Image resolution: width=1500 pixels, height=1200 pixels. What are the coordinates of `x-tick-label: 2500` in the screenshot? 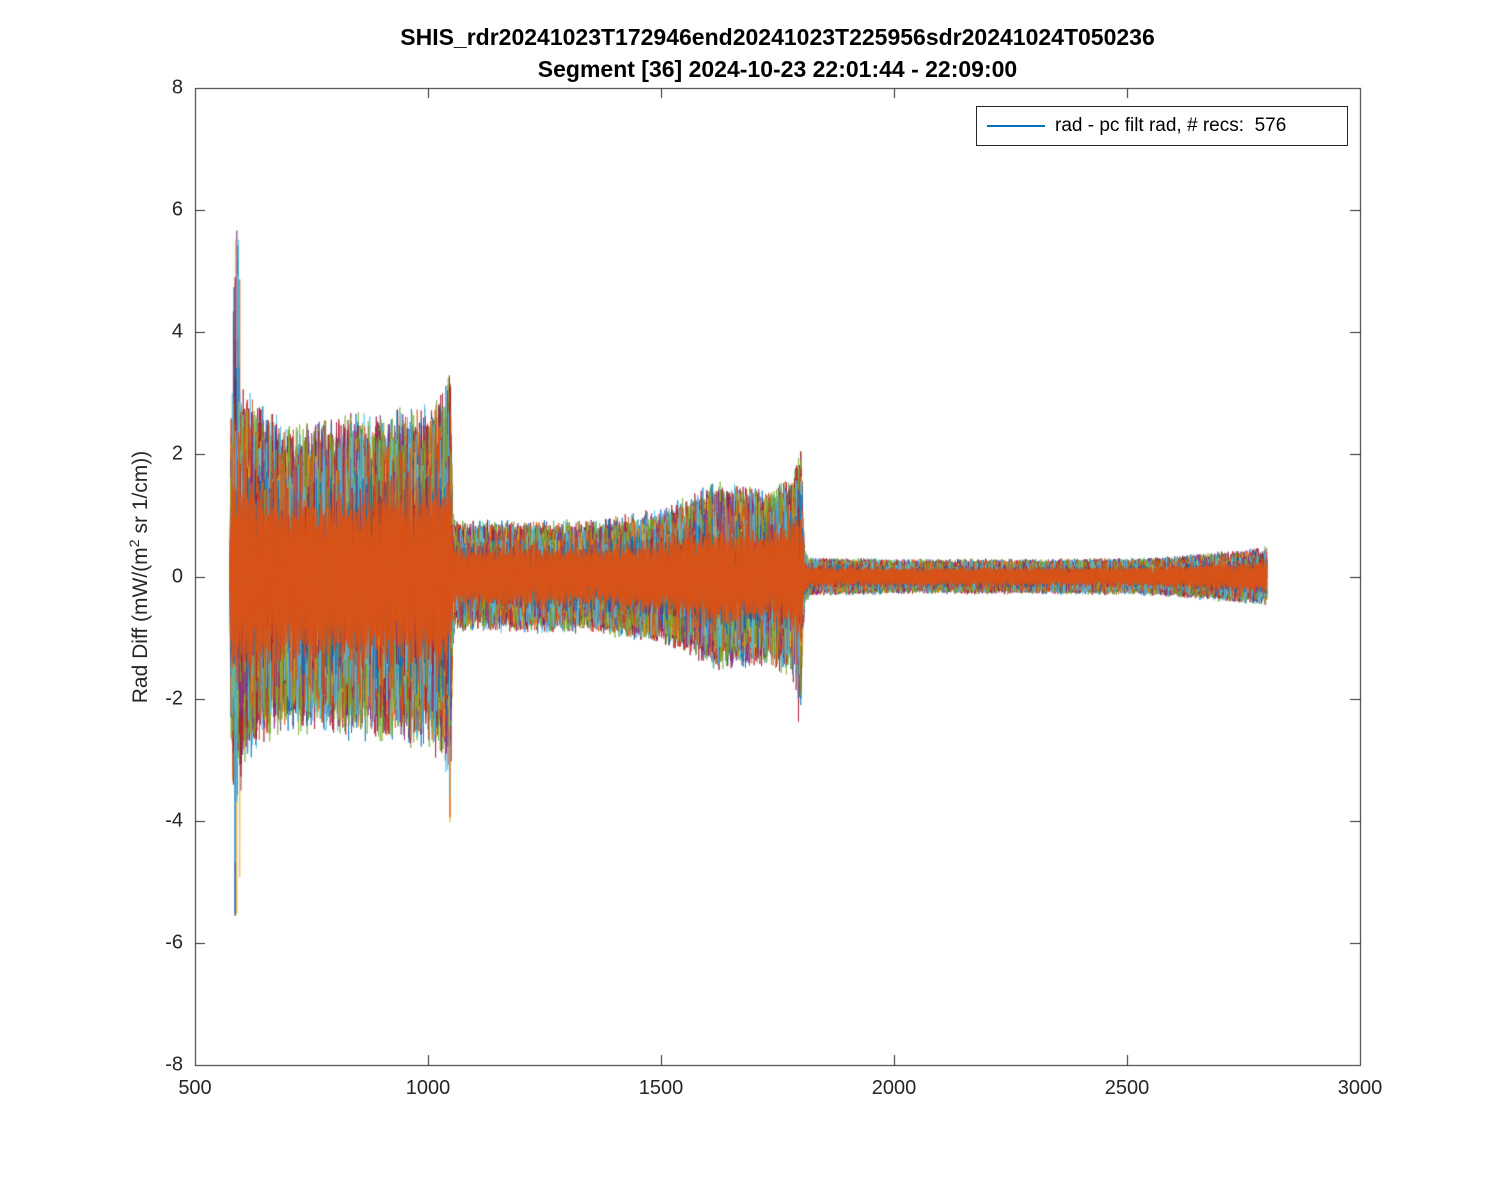 It's located at (1127, 1088).